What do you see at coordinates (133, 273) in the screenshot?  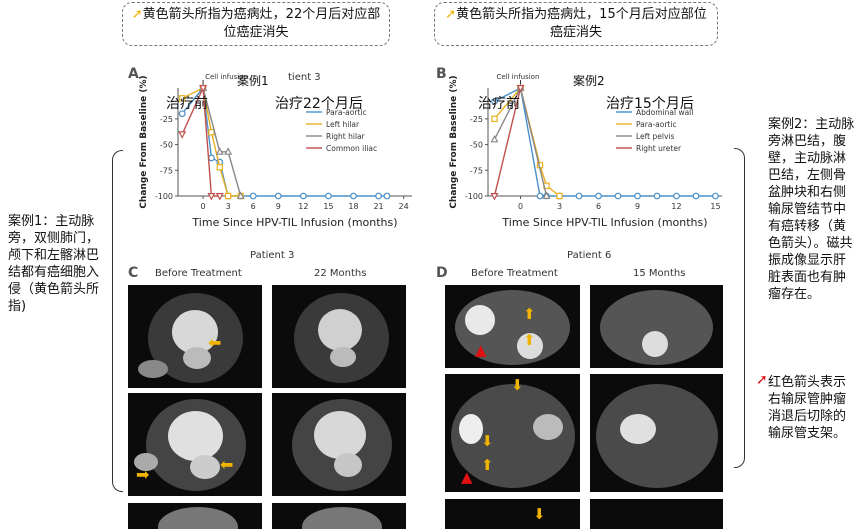 I see `panel-letter-c: C` at bounding box center [133, 273].